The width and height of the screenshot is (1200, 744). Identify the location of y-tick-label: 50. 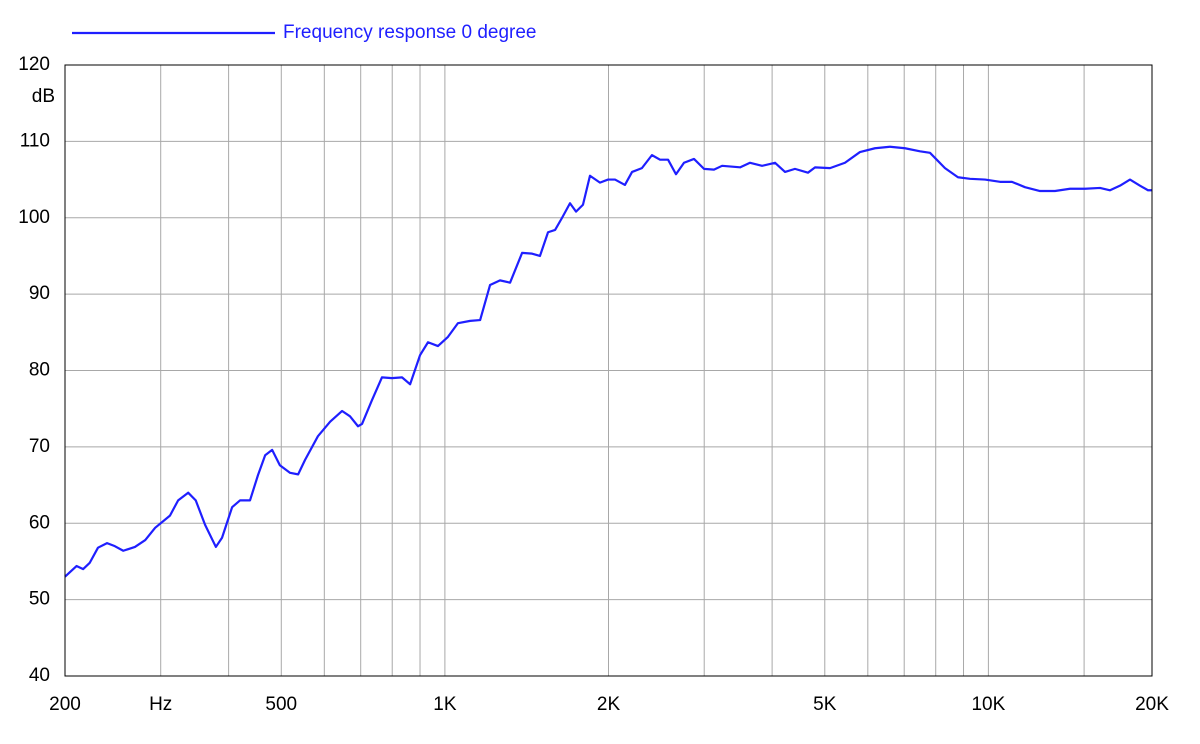
(39, 599).